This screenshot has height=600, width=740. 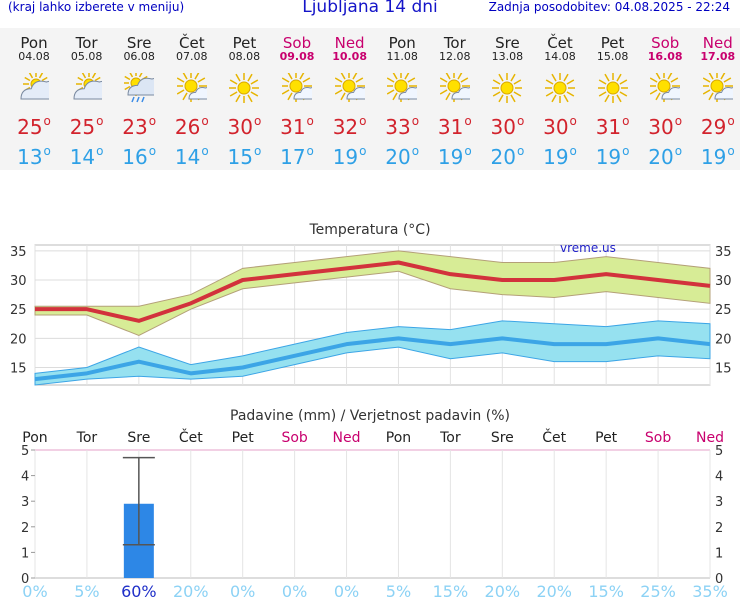 I want to click on day-column: Tor 12.08 31o 19o, so click(x=455, y=99).